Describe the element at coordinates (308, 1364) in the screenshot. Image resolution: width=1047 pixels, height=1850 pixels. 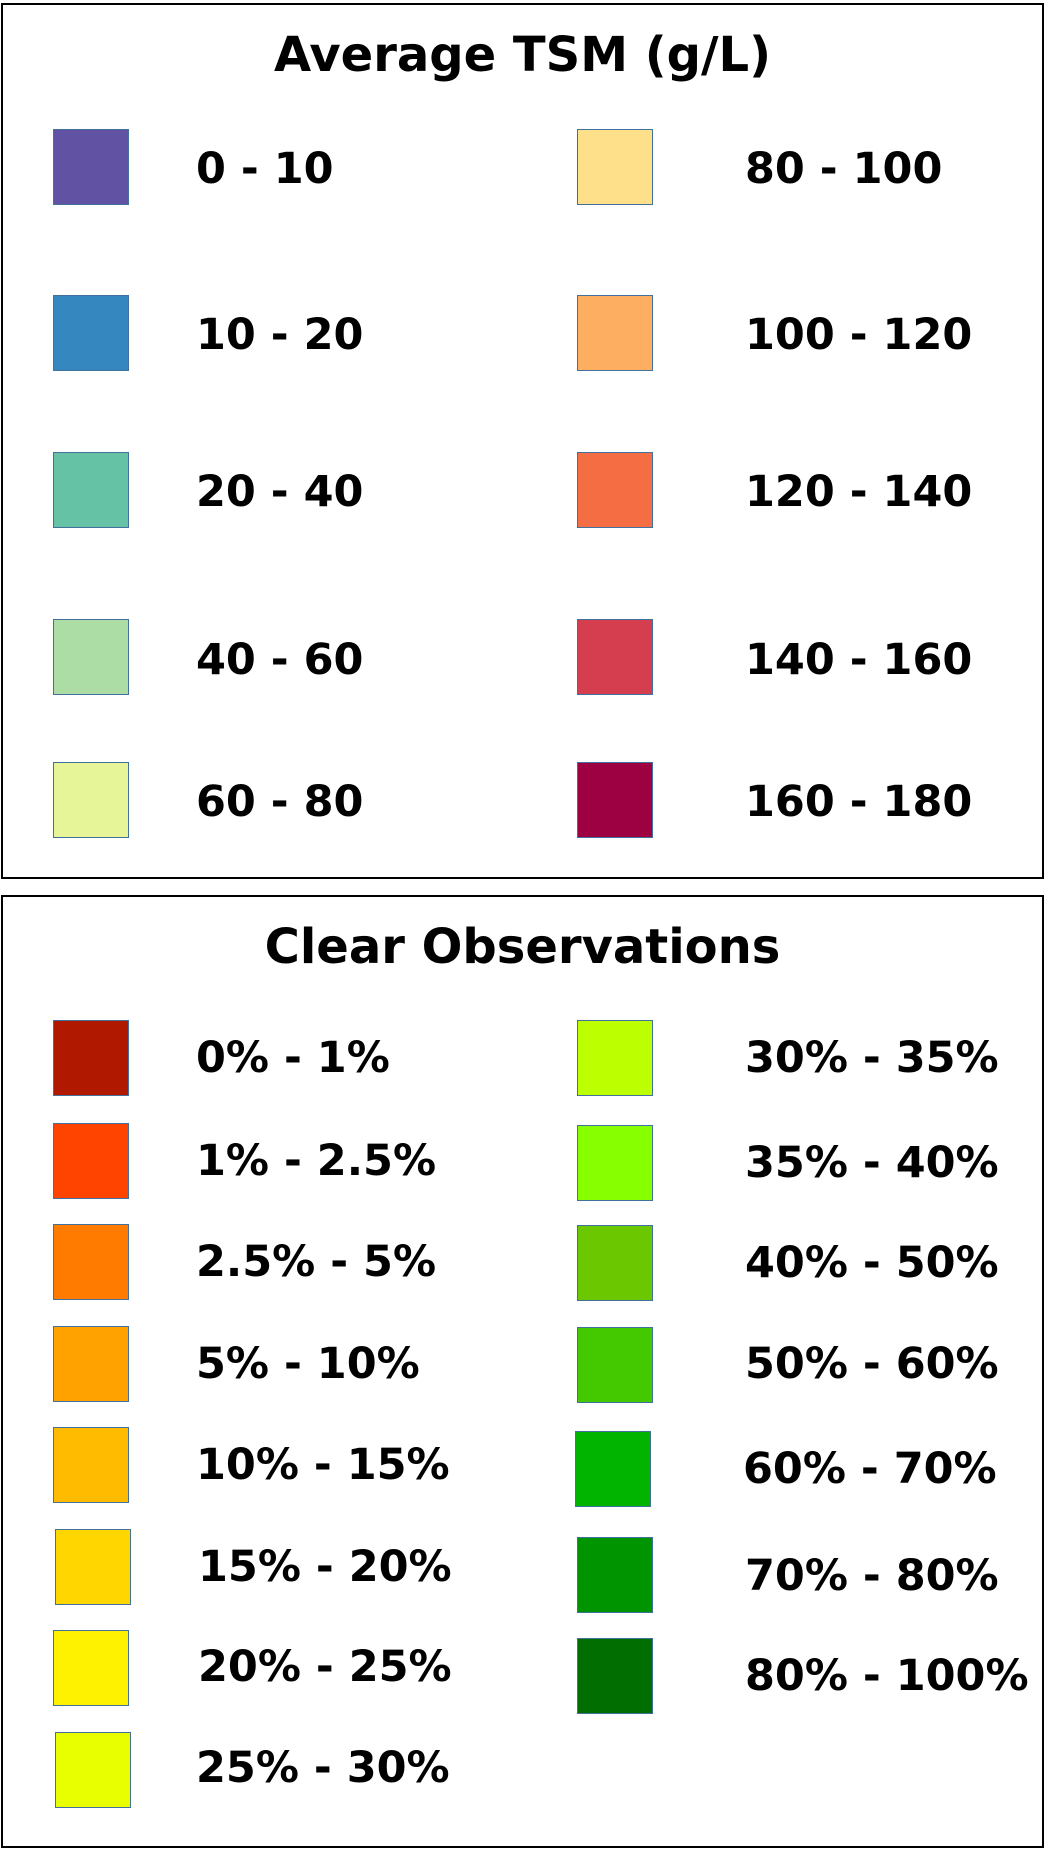
I see `obs-label-3: 5% - 10%` at that location.